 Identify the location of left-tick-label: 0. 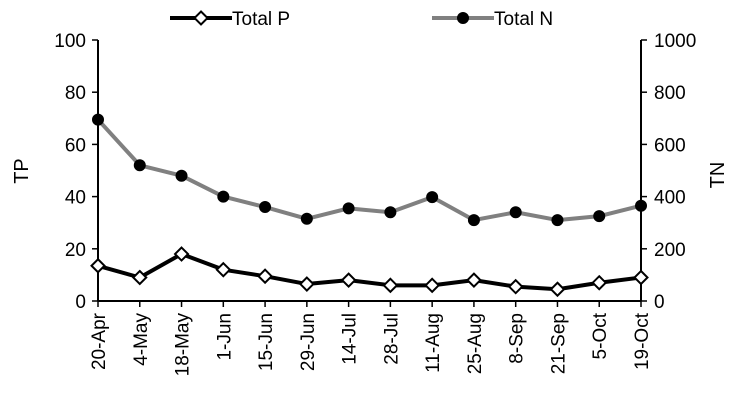
(80, 302).